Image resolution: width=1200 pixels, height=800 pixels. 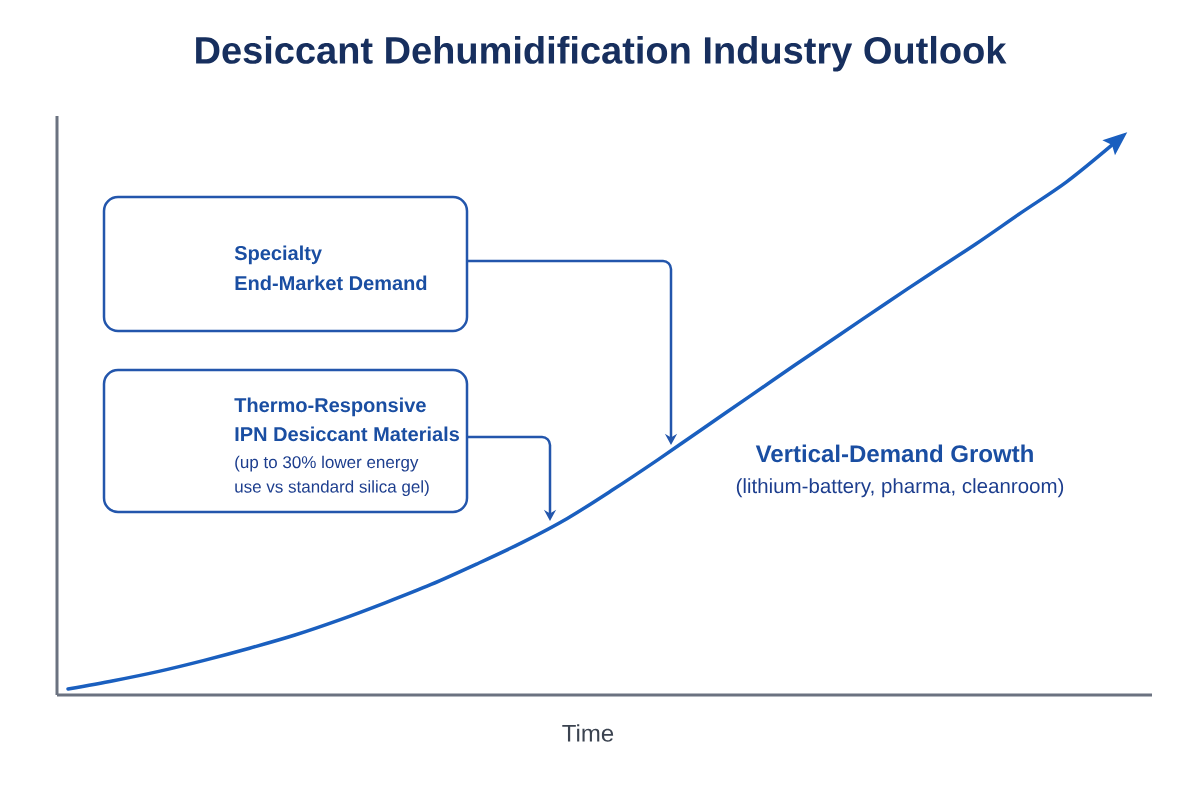 What do you see at coordinates (332, 476) in the screenshot?
I see `annotation: (up to 30% lower energy use vs standard silica gel)` at bounding box center [332, 476].